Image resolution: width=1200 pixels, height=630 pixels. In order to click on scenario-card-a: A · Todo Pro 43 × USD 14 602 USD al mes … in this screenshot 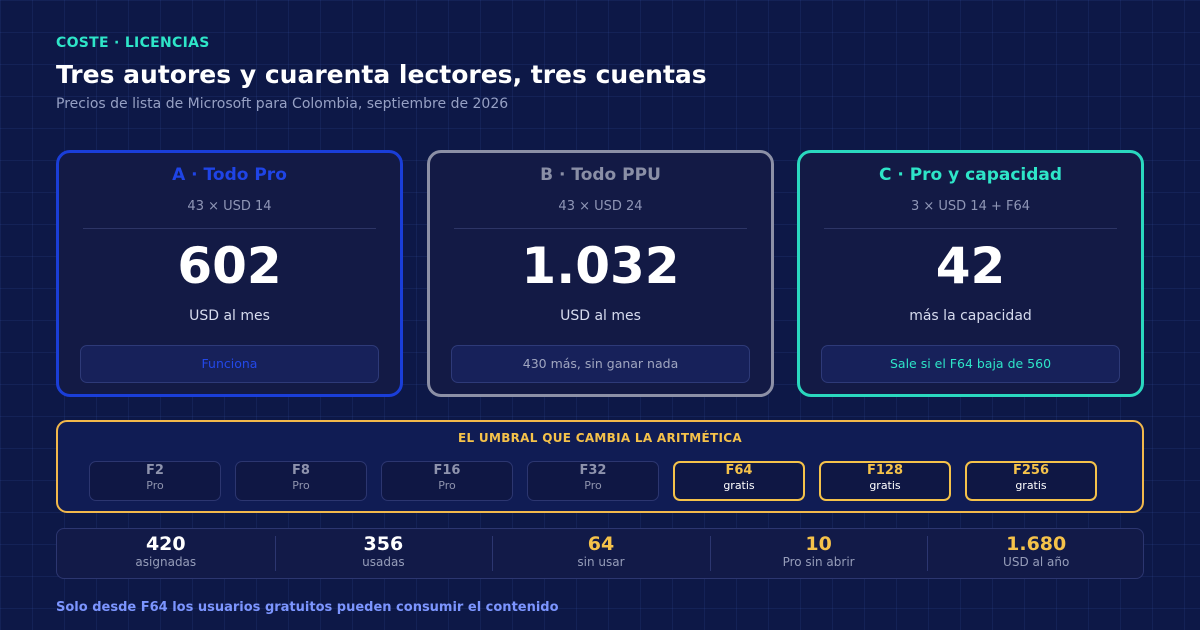, I will do `click(229, 273)`.